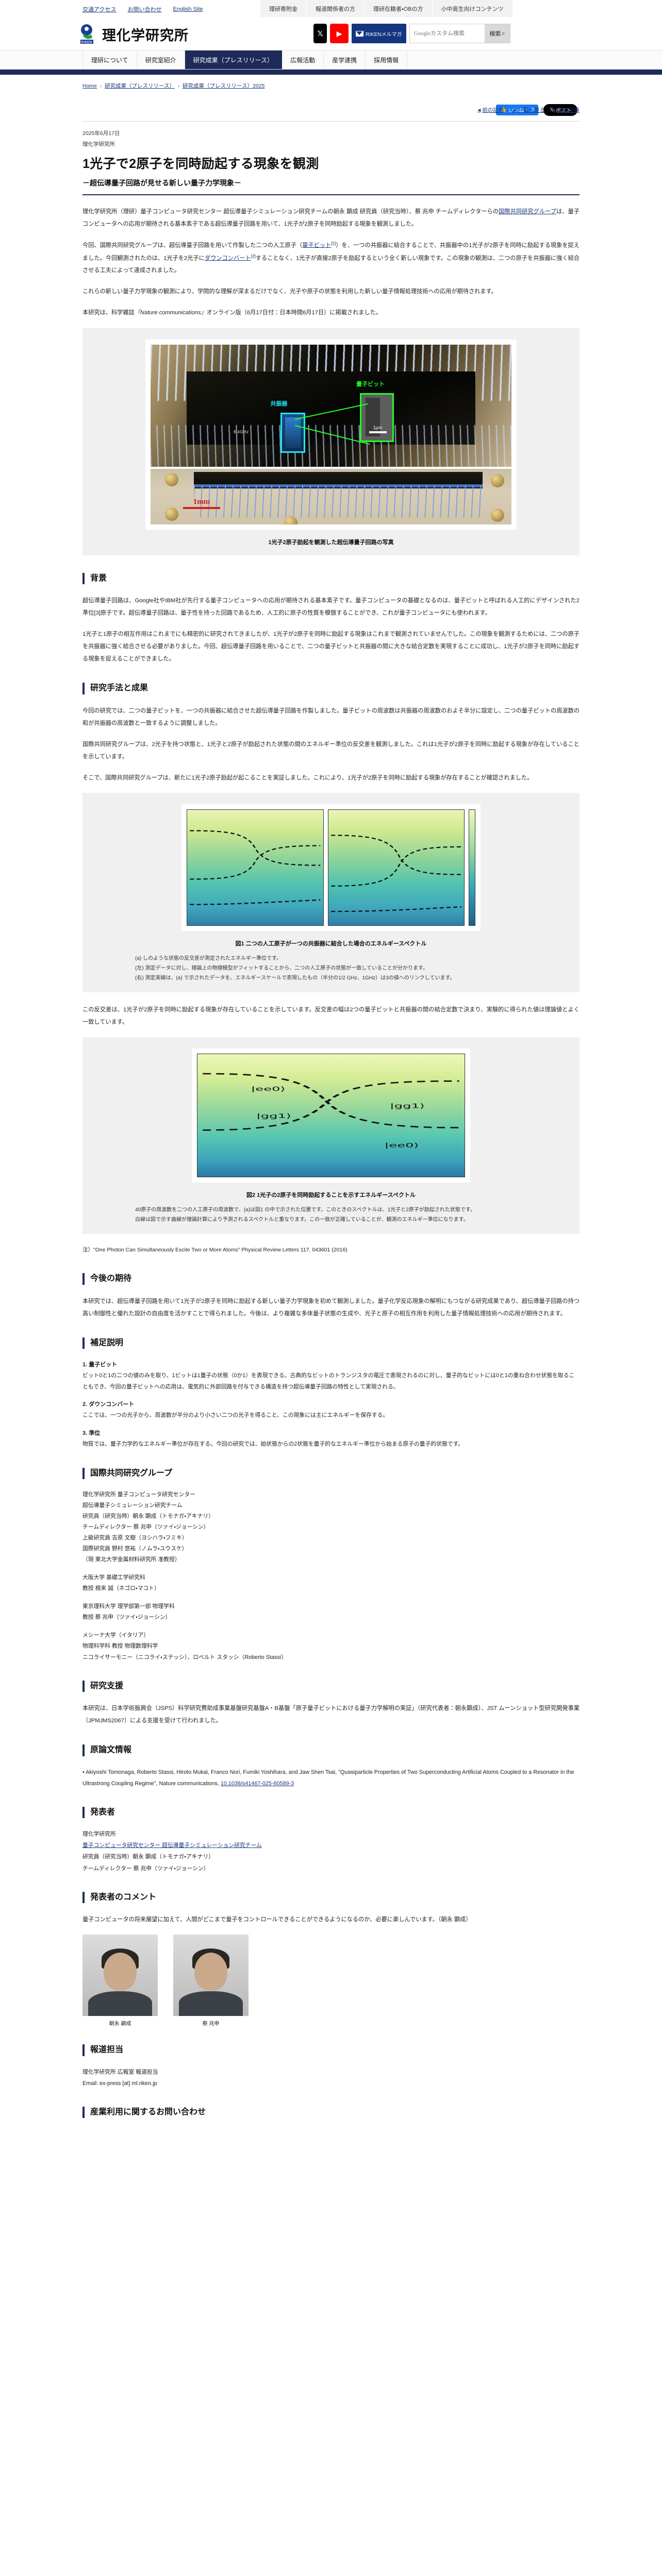 The height and width of the screenshot is (2576, 662). I want to click on nav-item-press-releases: 研究成果（プレスリリース）, so click(234, 59).